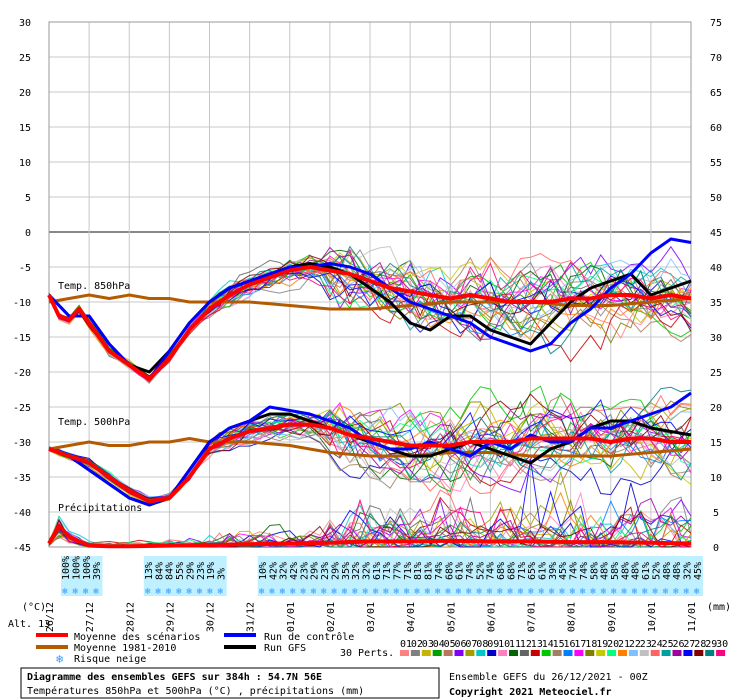 The height and width of the screenshot is (700, 740). Describe the element at coordinates (605, 571) in the screenshot. I see `snow-risk-label: 48%` at that location.